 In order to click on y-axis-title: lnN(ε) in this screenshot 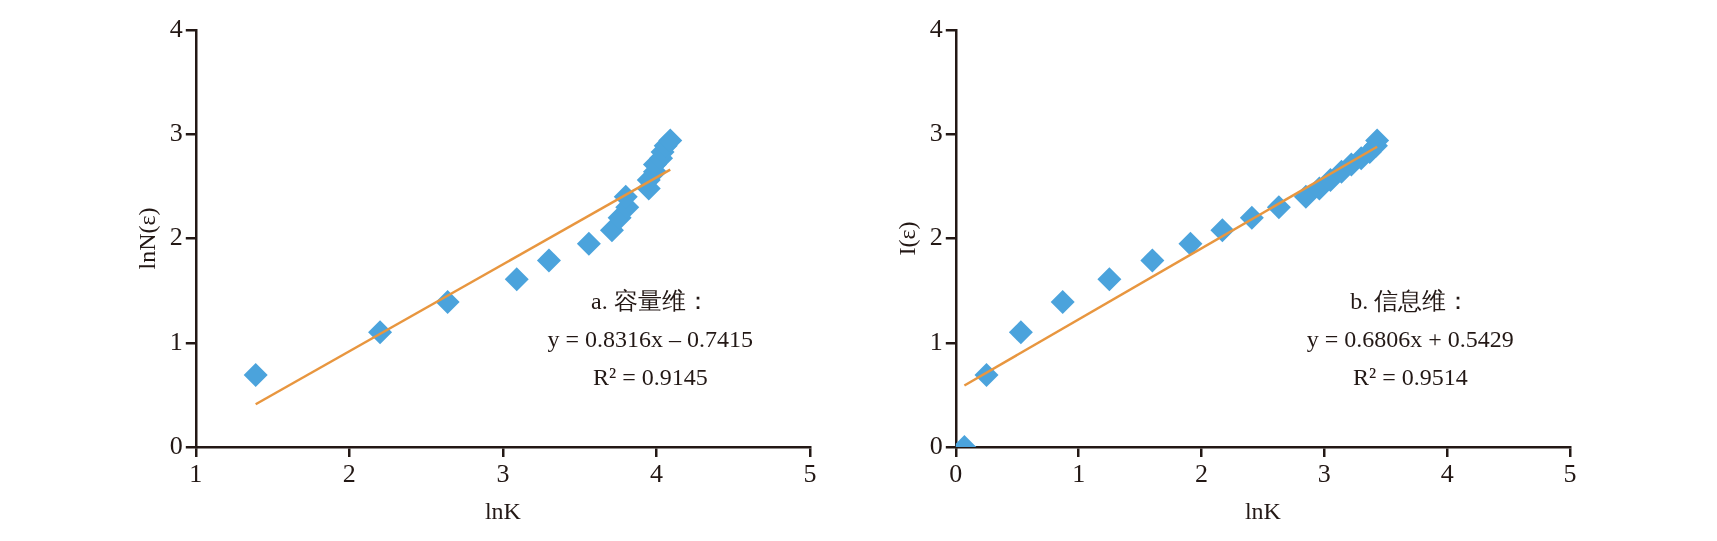, I will do `click(146, 238)`.